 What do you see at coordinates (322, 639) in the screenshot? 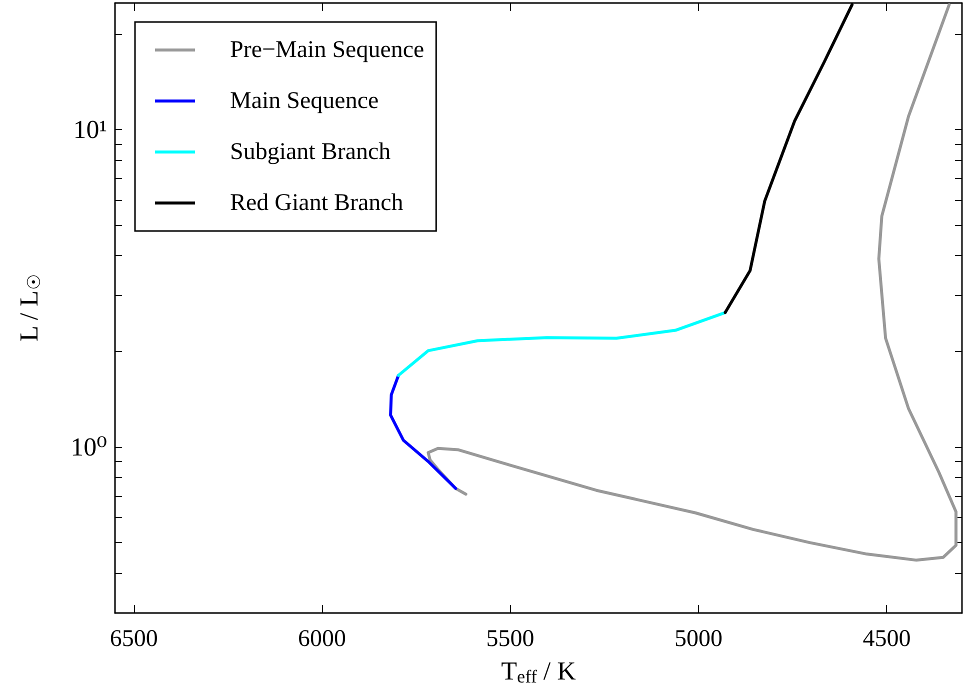
I see `x-tick-label: 6000` at bounding box center [322, 639].